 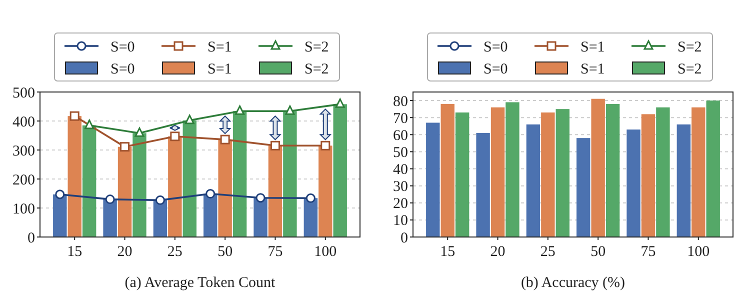 I want to click on y-tick-label: 40, so click(x=400, y=170).